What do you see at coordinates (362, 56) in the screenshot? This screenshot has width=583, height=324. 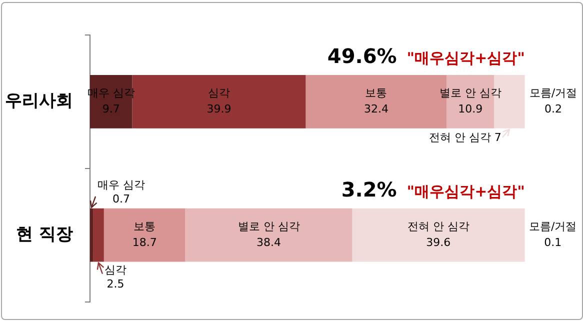 I see `annotation: 49.6%` at bounding box center [362, 56].